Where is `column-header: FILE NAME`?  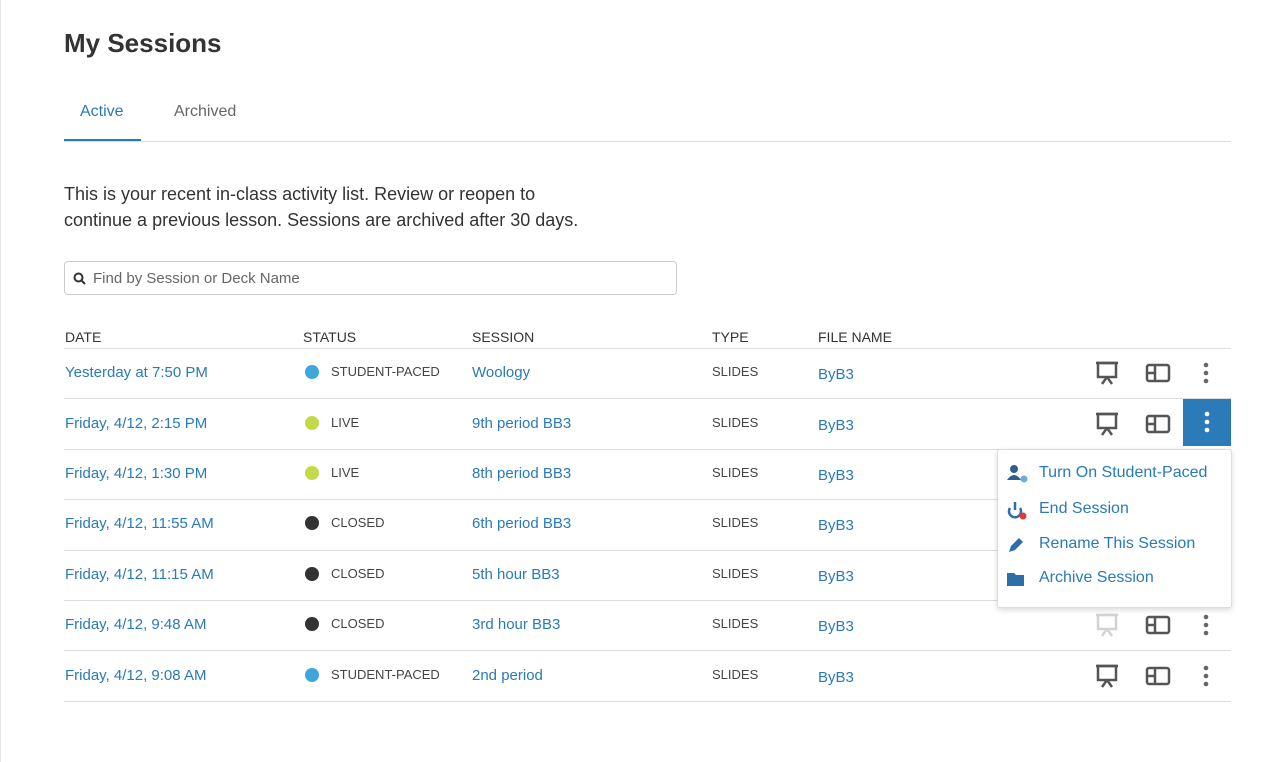 column-header: FILE NAME is located at coordinates (855, 337).